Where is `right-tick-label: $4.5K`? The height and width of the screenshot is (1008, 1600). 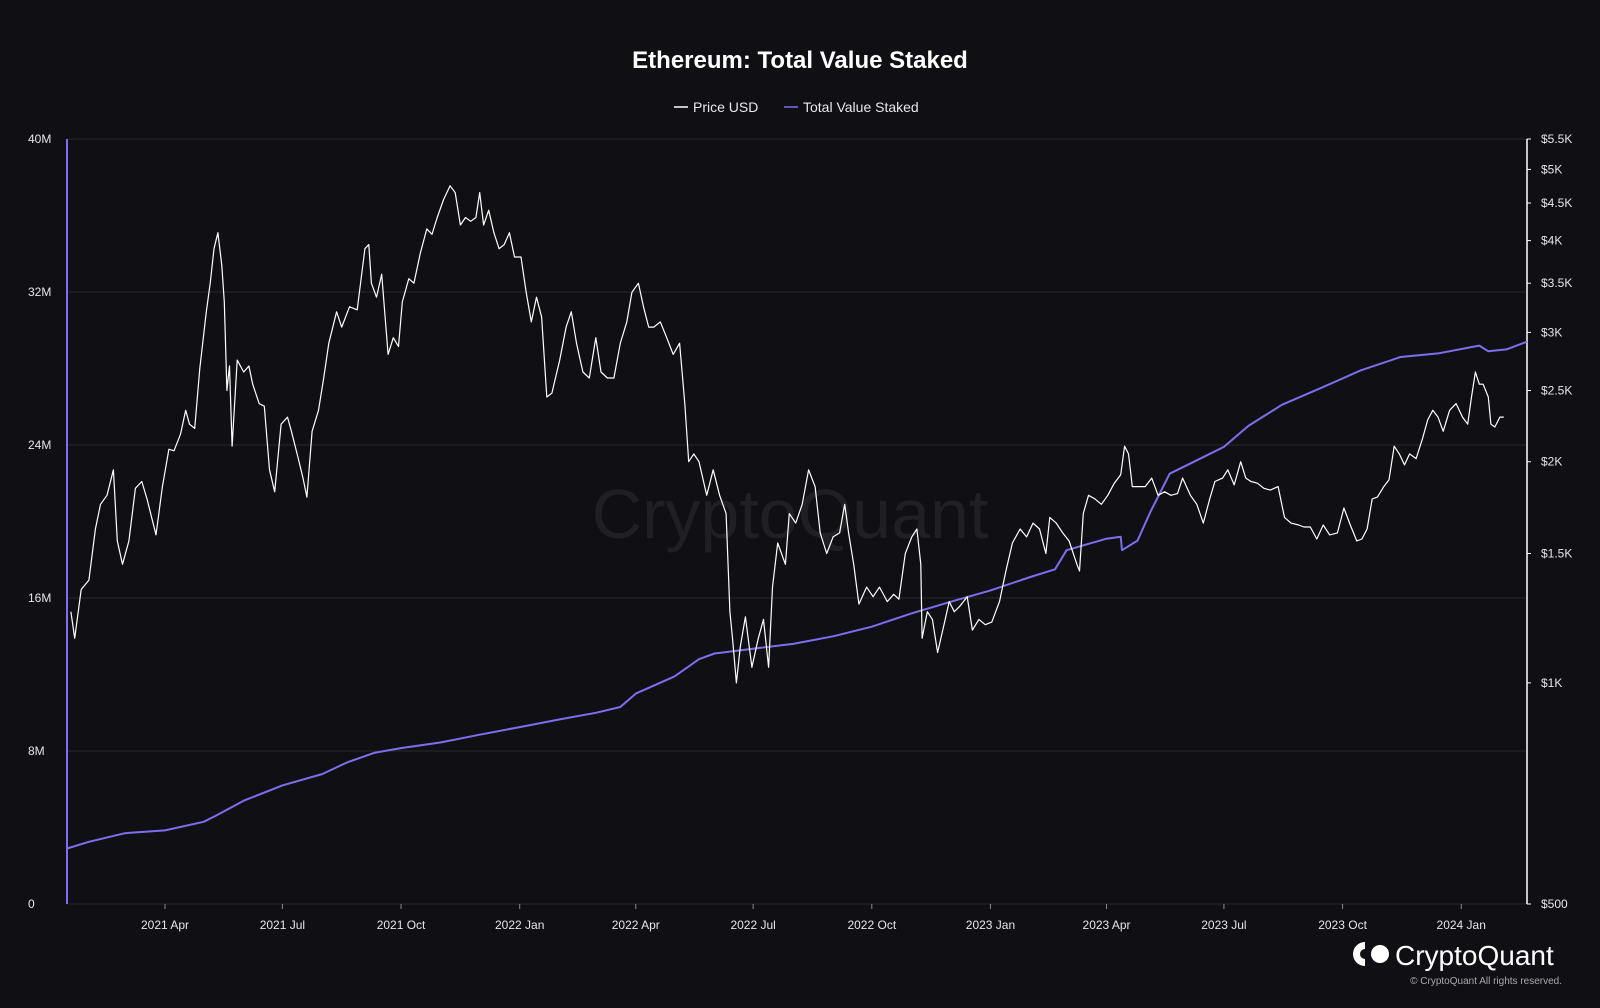
right-tick-label: $4.5K is located at coordinates (1556, 203).